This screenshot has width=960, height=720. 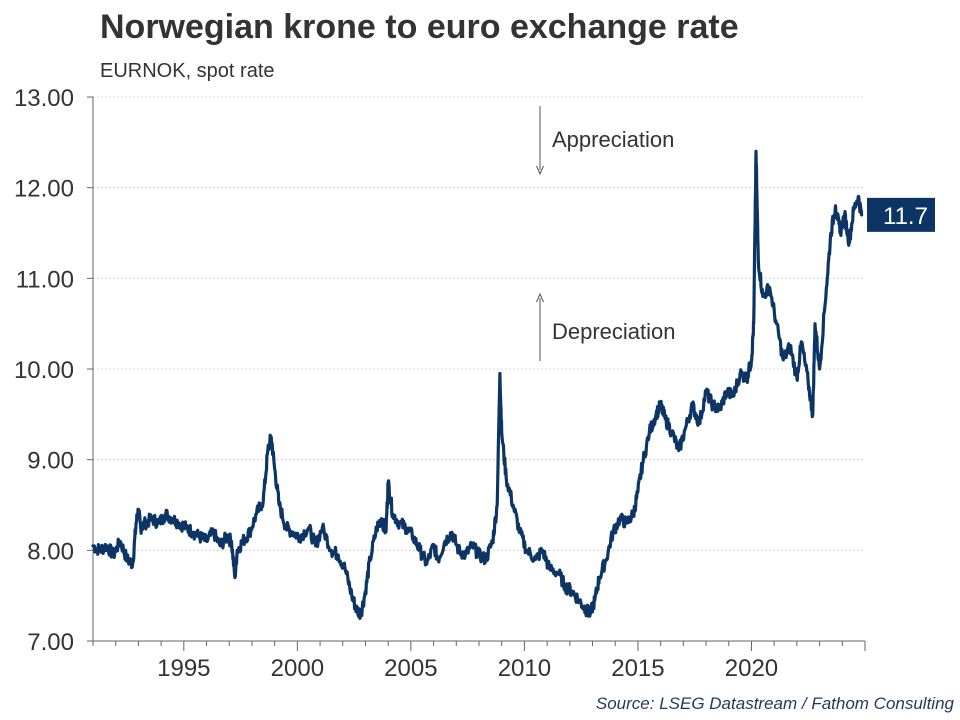 What do you see at coordinates (606, 233) in the screenshot?
I see `annotations: Appreciation Depreciation` at bounding box center [606, 233].